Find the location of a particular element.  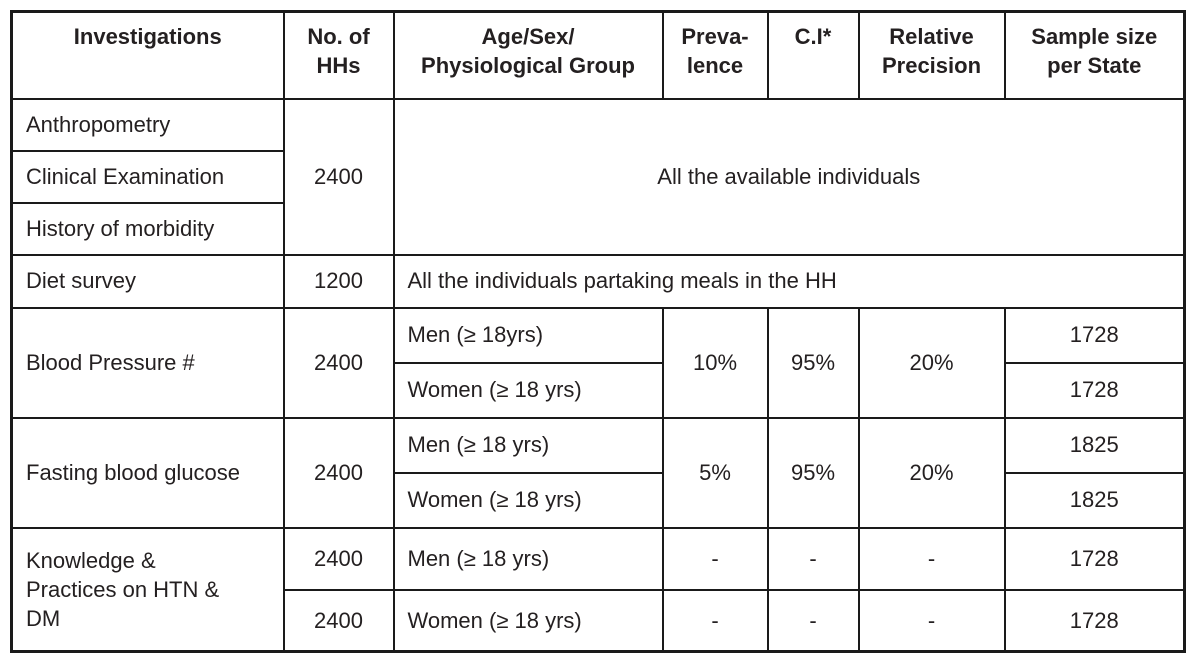

col-header-no-of-hhs: No. of HHs is located at coordinates (338, 55).